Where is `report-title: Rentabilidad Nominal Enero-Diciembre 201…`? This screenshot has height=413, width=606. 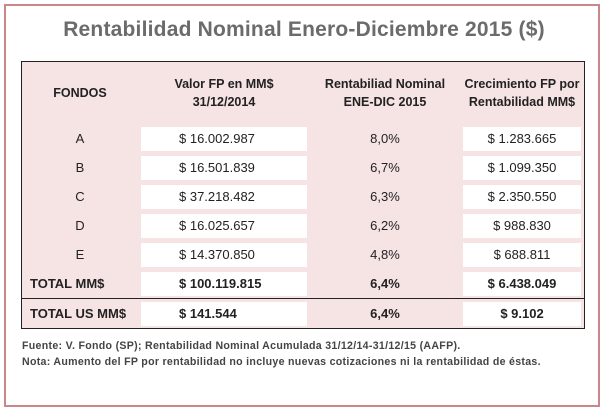
report-title: Rentabilidad Nominal Enero-Diciembre 201… is located at coordinates (304, 29).